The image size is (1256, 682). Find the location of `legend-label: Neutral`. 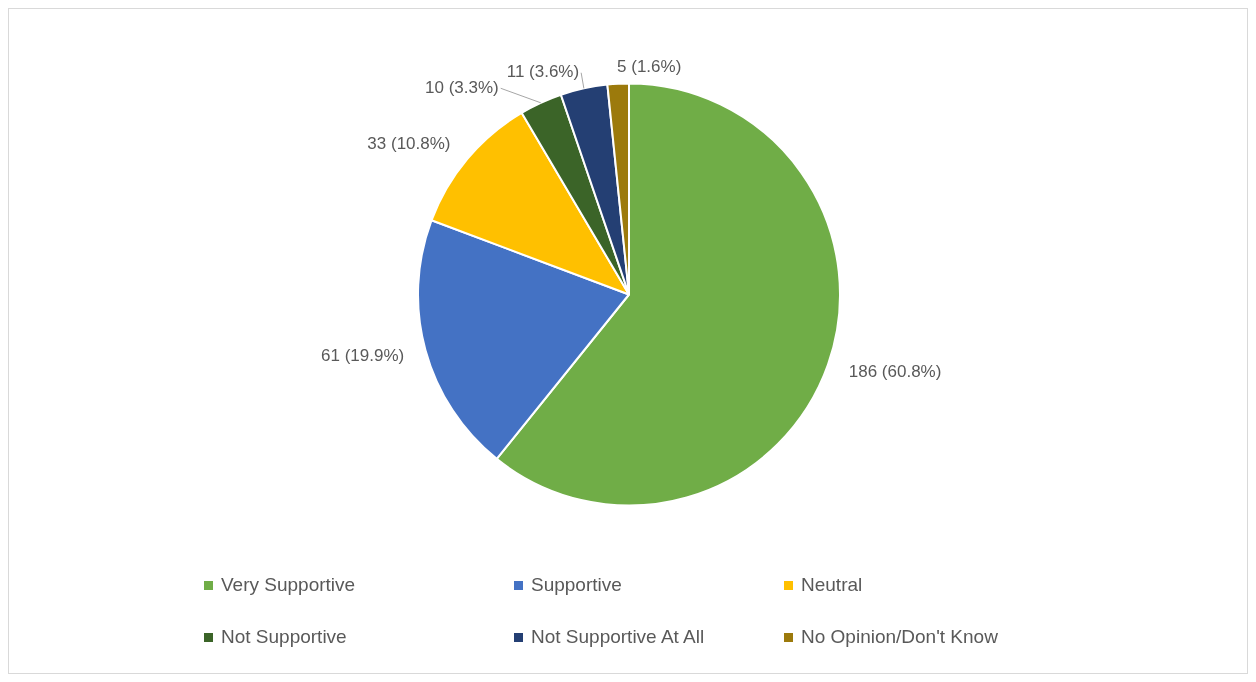

legend-label: Neutral is located at coordinates (832, 585).